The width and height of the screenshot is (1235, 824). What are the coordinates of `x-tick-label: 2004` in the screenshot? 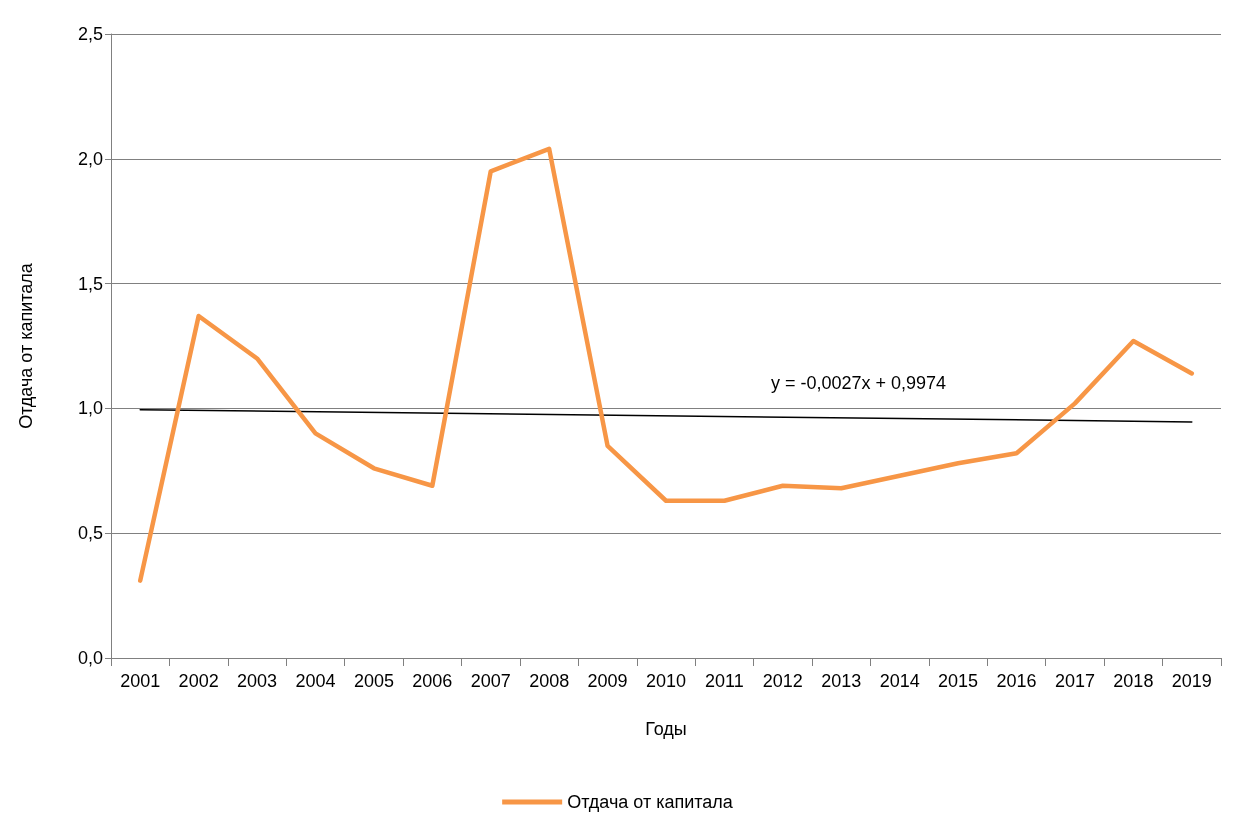 It's located at (315, 681).